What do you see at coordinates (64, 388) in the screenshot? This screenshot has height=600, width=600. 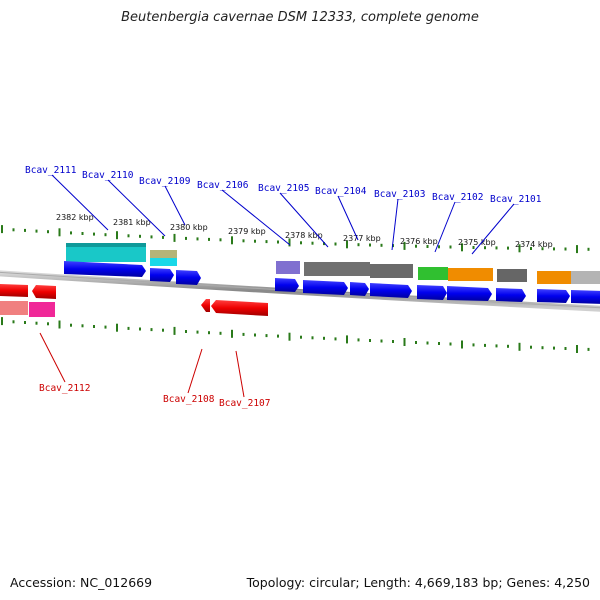 I see `gene-label-reverse: Bcav_2112` at bounding box center [64, 388].